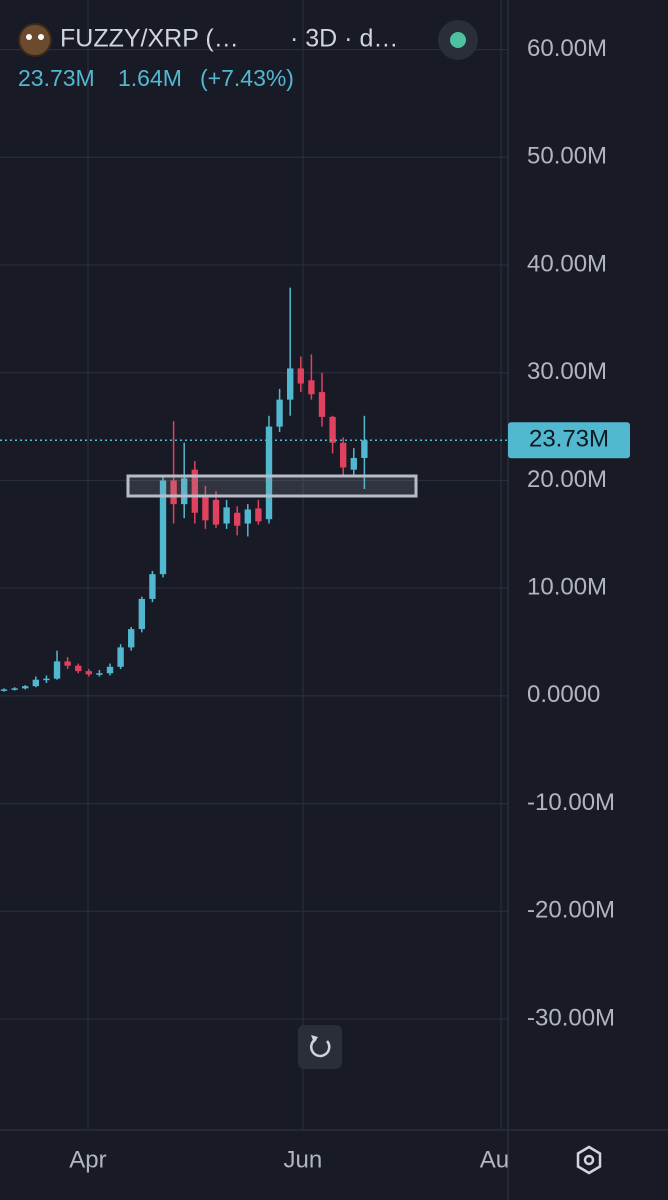 This screenshot has height=1200, width=668. What do you see at coordinates (571, 802) in the screenshot?
I see `y-tick-label: -10.00M` at bounding box center [571, 802].